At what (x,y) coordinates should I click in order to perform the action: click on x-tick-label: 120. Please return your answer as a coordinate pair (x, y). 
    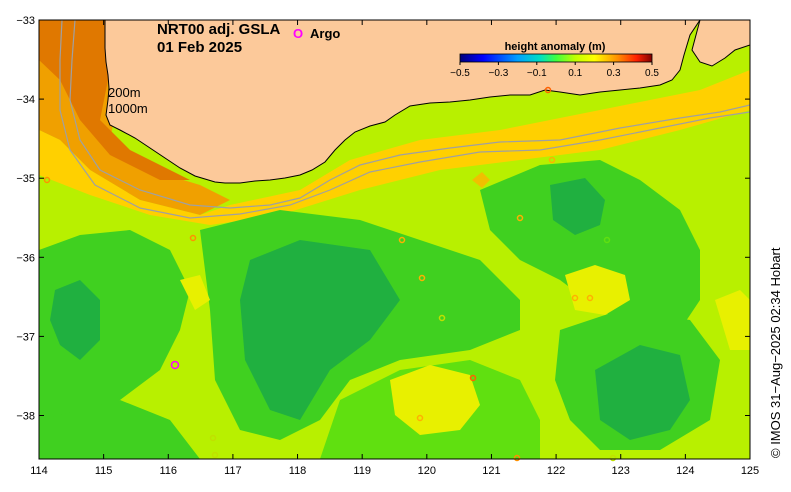
    Looking at the image, I should click on (427, 471).